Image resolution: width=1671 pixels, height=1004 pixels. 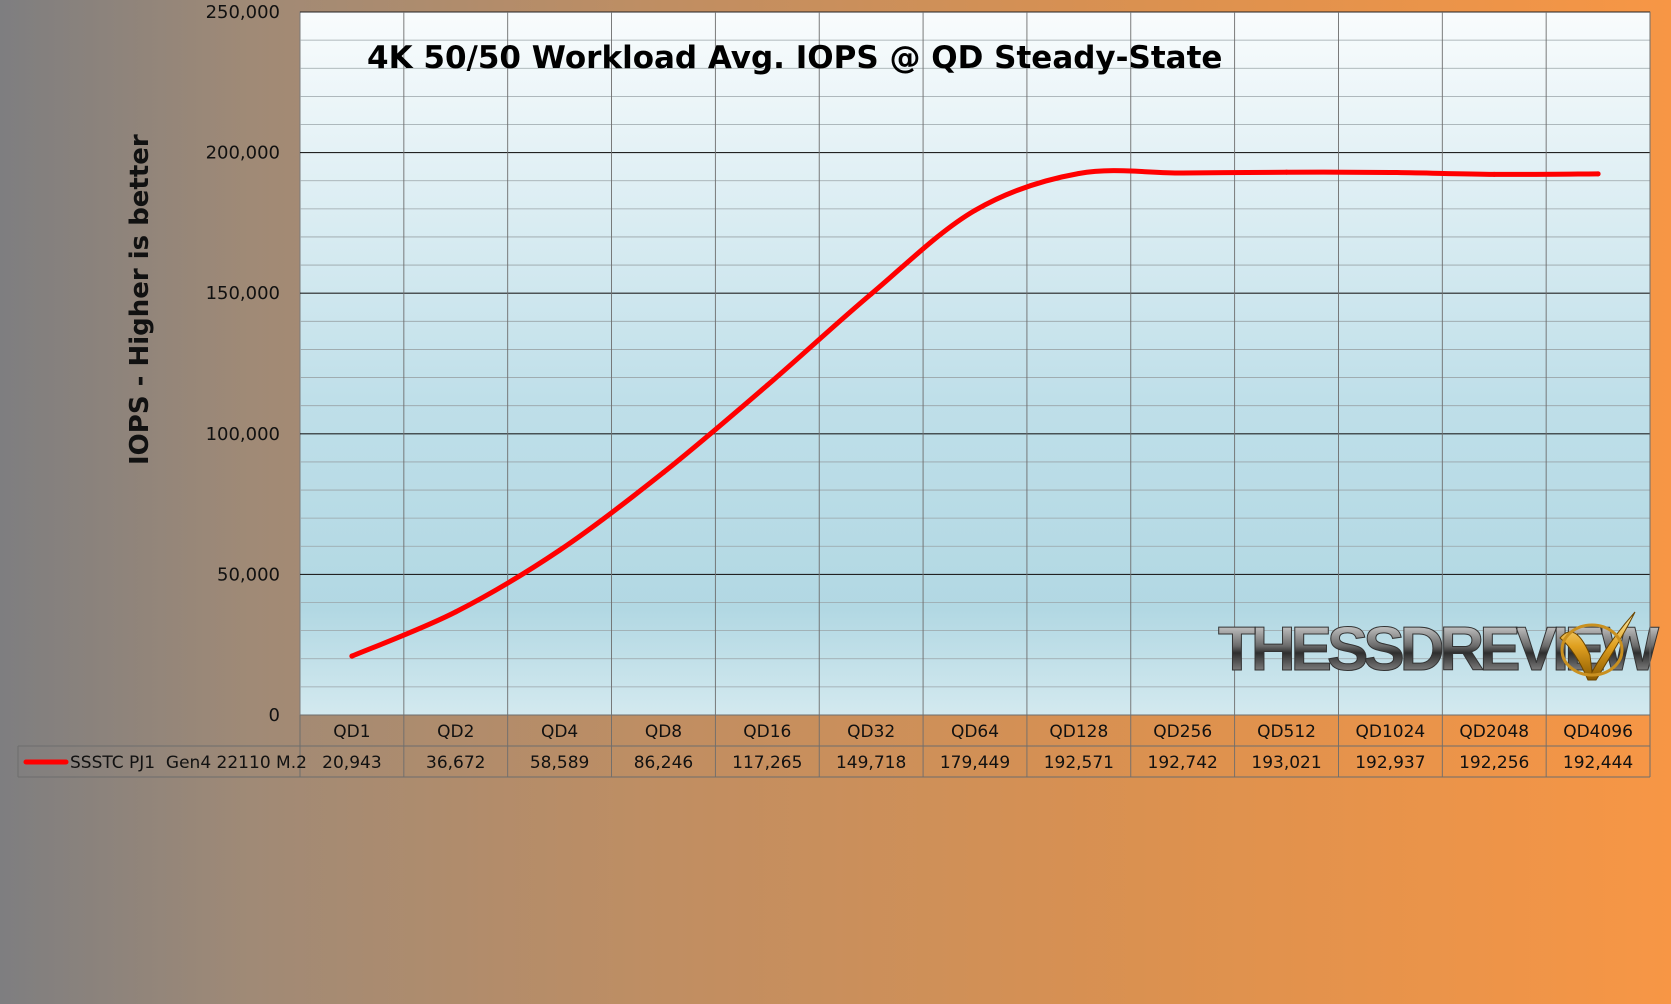 What do you see at coordinates (351, 763) in the screenshot?
I see `data-value-cell: 20,943` at bounding box center [351, 763].